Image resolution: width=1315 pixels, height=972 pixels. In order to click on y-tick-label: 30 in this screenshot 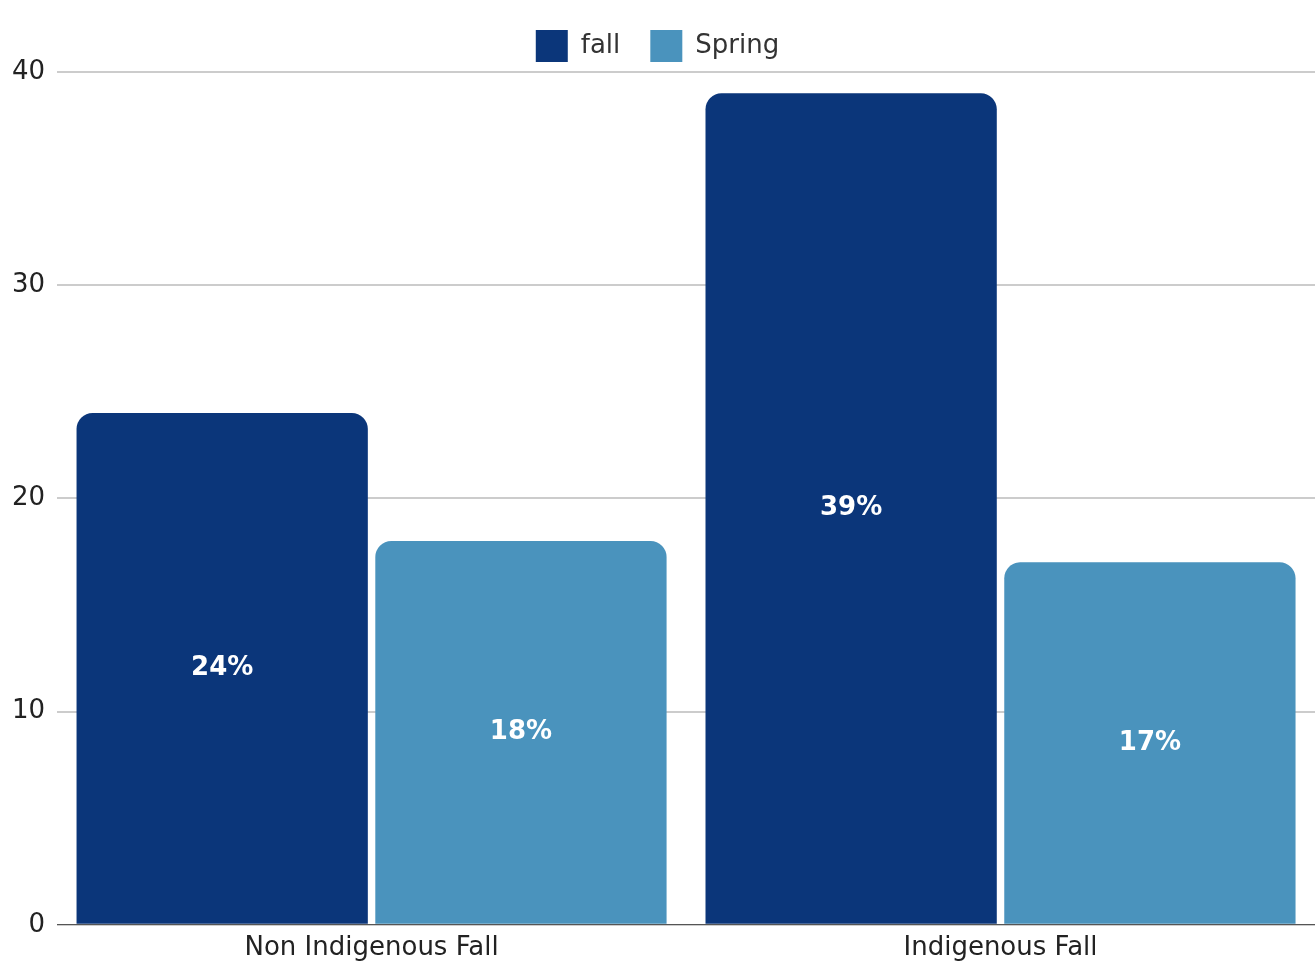, I will do `click(28, 282)`.